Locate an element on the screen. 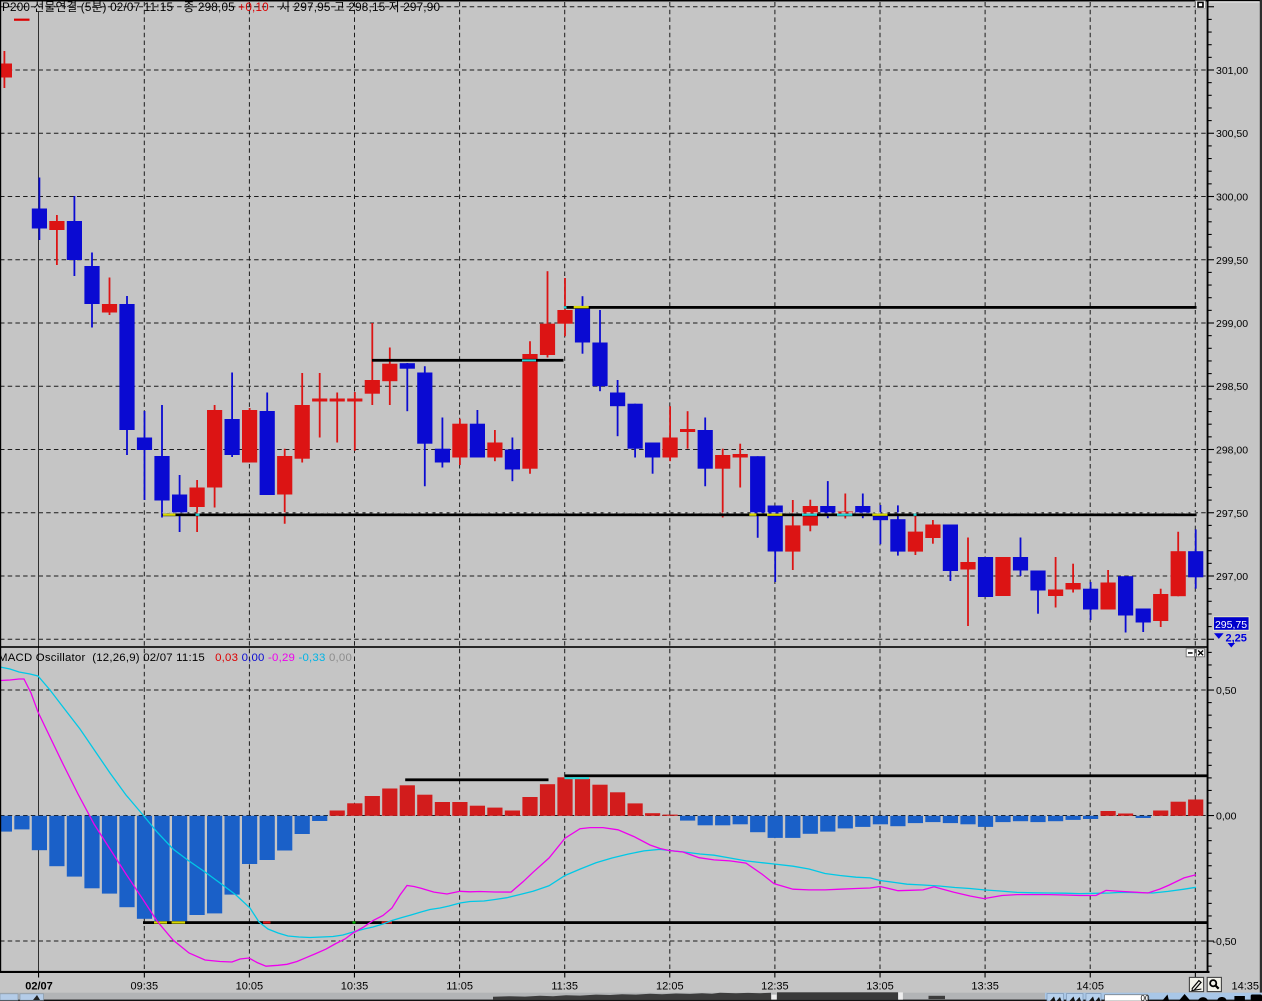 The height and width of the screenshot is (1001, 1262). svg-text: 10:35 is located at coordinates (355, 987).